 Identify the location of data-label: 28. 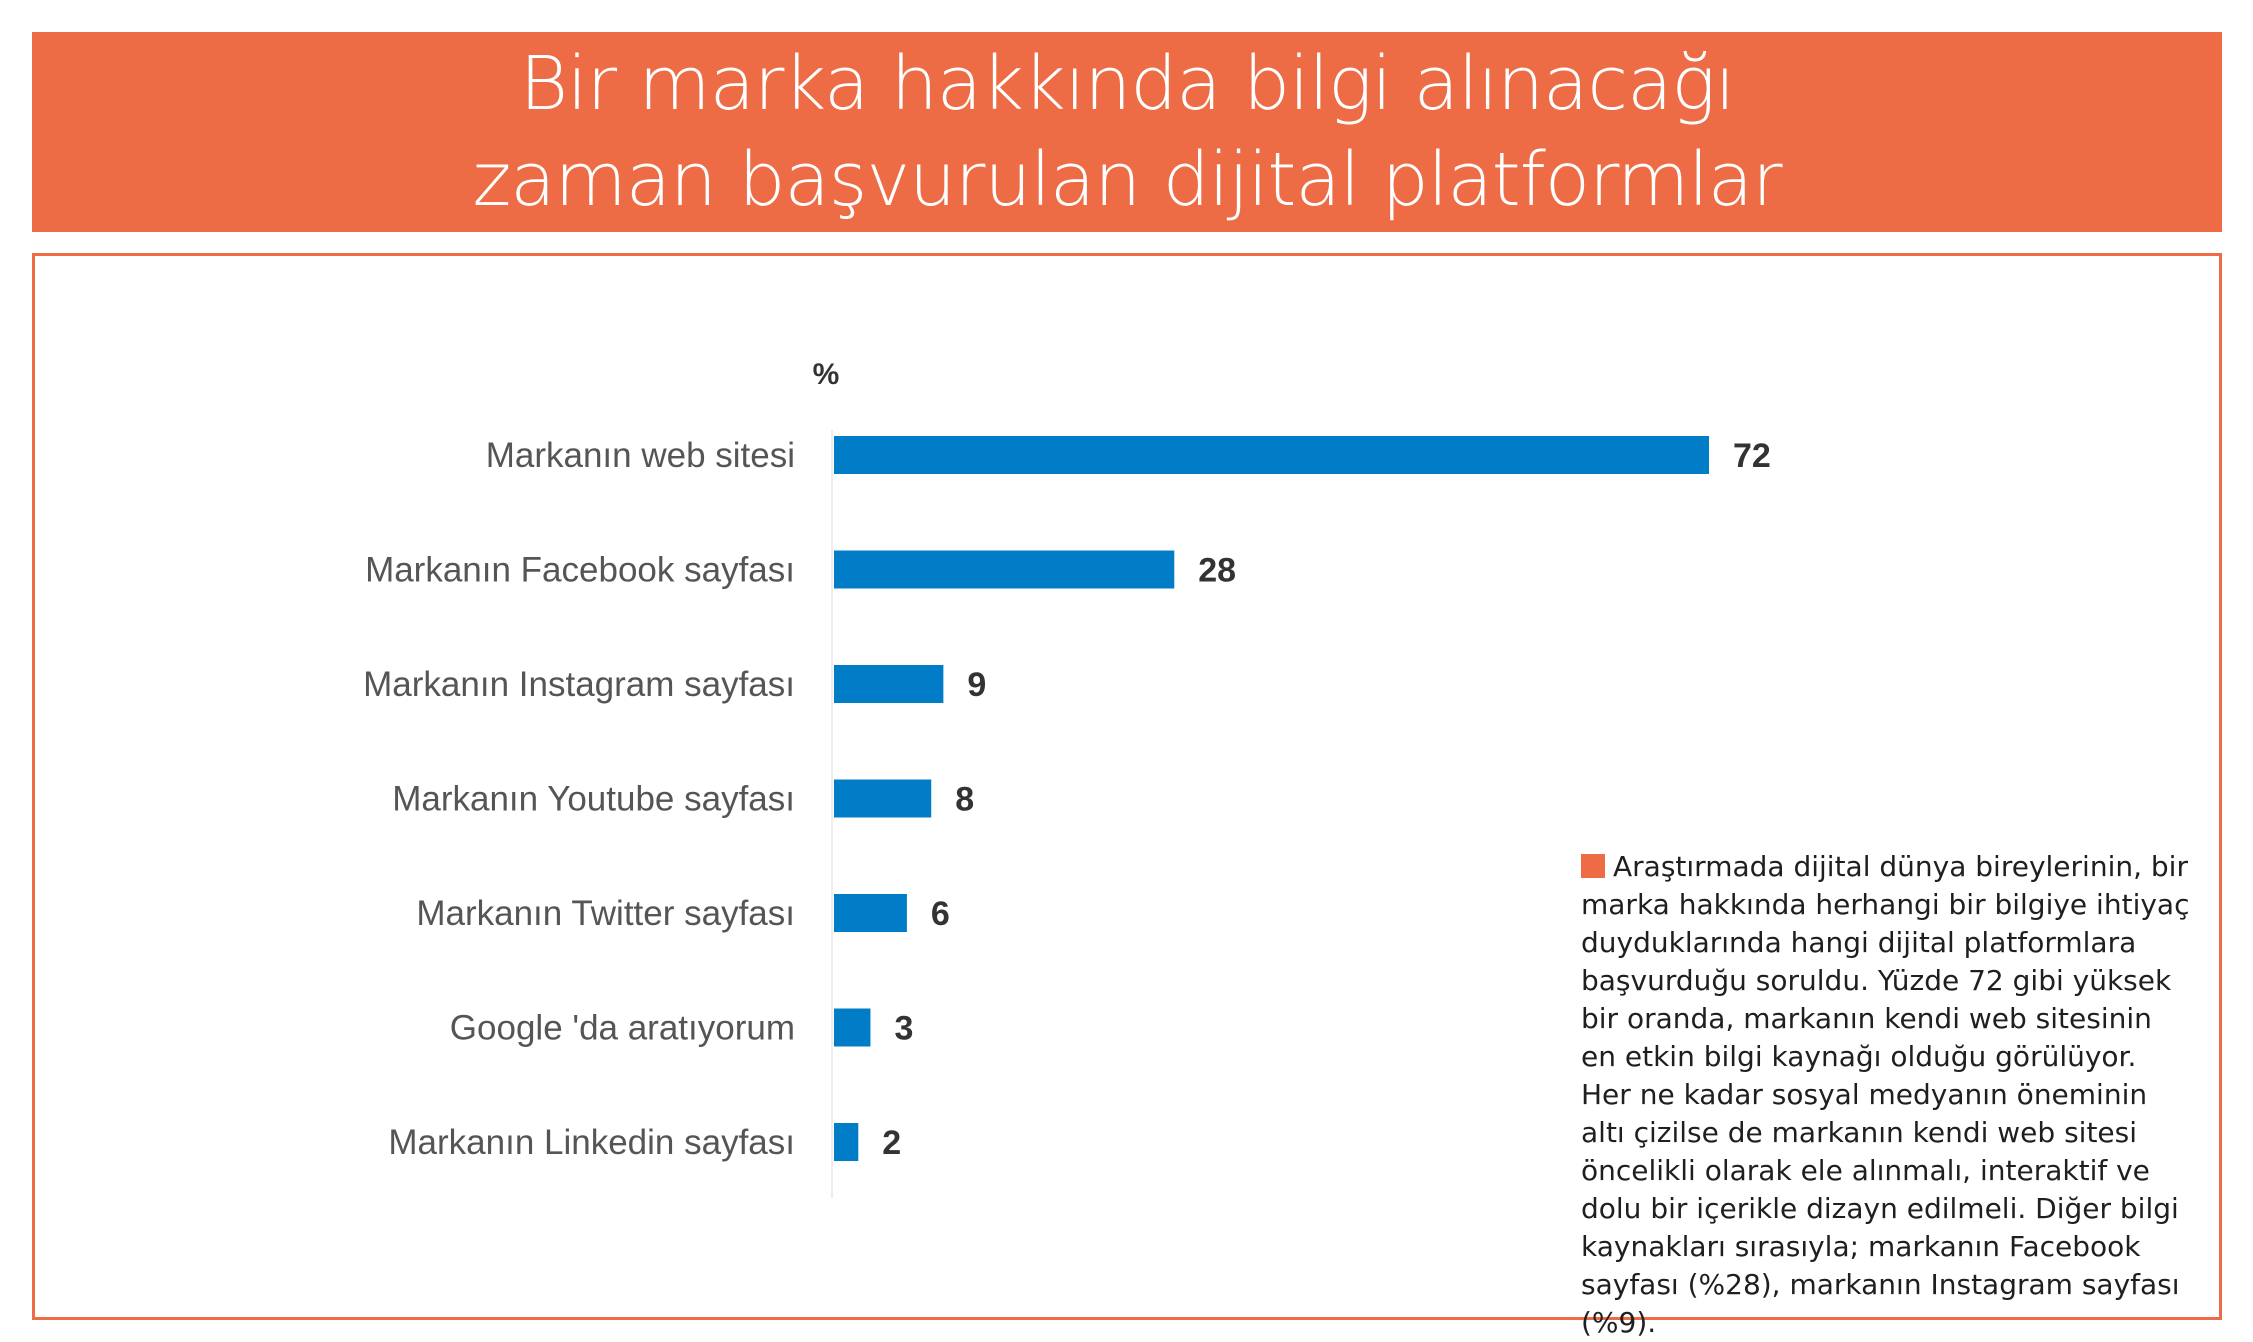
(1217, 571).